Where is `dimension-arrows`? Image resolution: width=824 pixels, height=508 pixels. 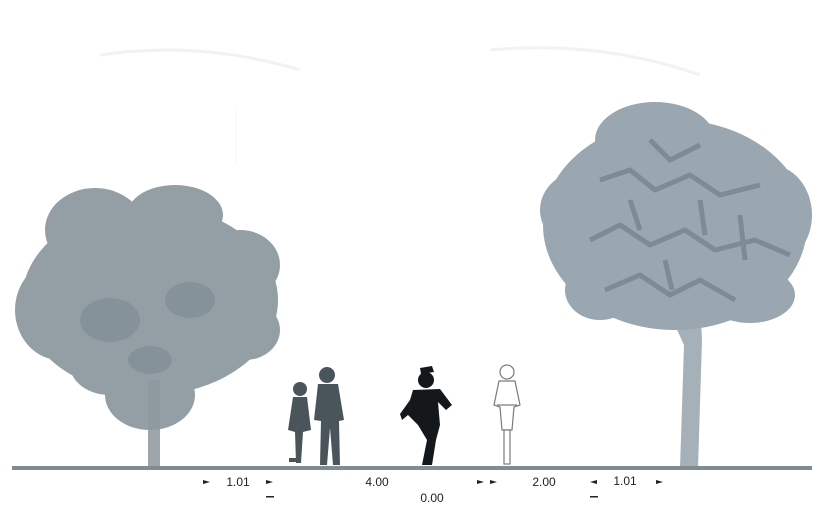
dimension-arrows is located at coordinates (433, 489).